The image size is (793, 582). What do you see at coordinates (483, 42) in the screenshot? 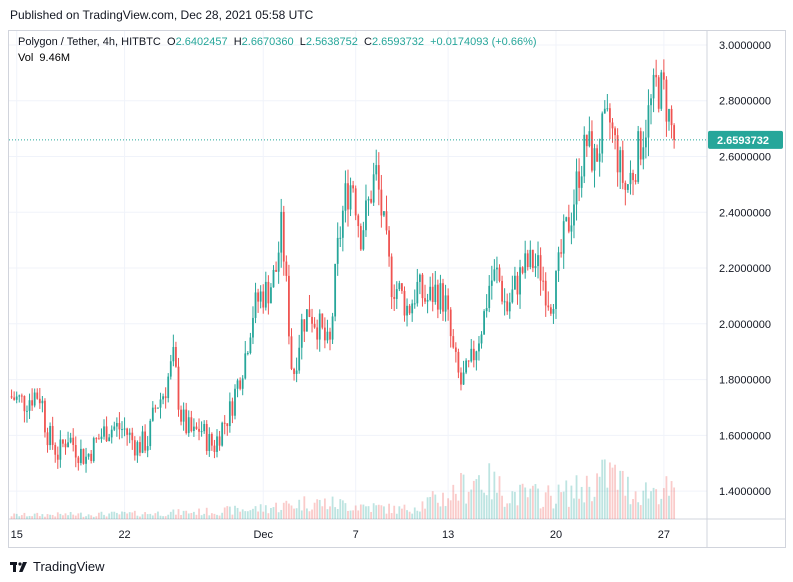
I see `change-value: +0.0174093 (+0.66%)` at bounding box center [483, 42].